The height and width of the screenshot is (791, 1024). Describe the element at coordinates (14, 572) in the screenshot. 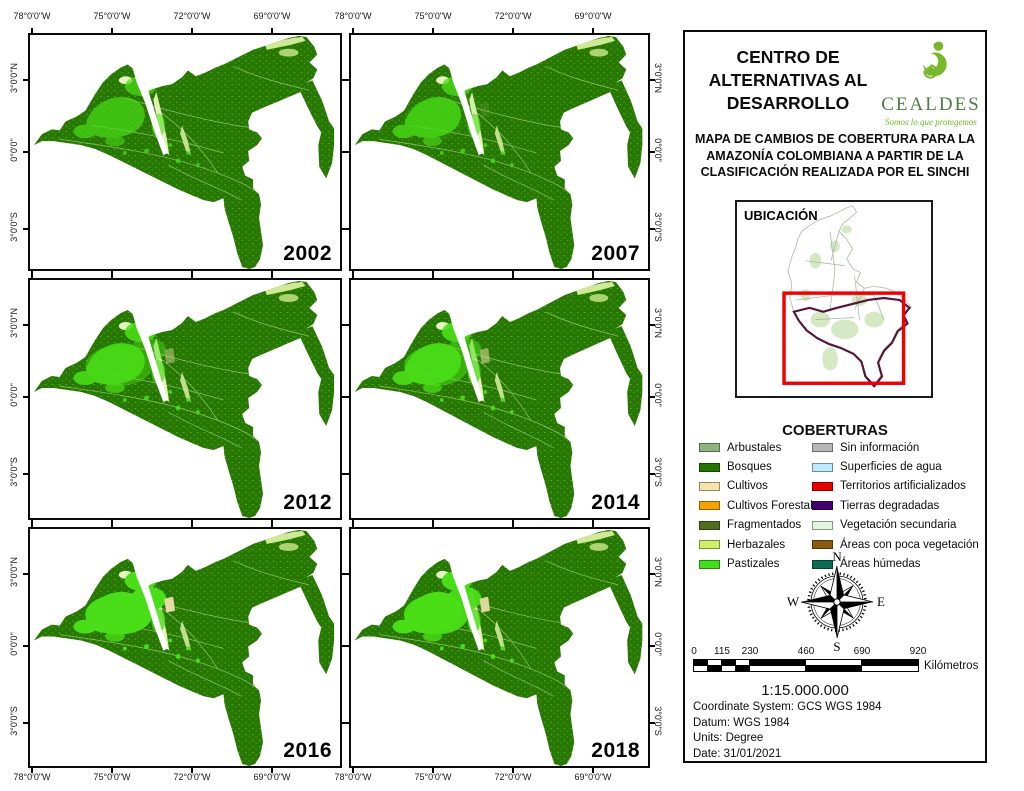

I see `latitude-label: 3°0'0"N` at that location.